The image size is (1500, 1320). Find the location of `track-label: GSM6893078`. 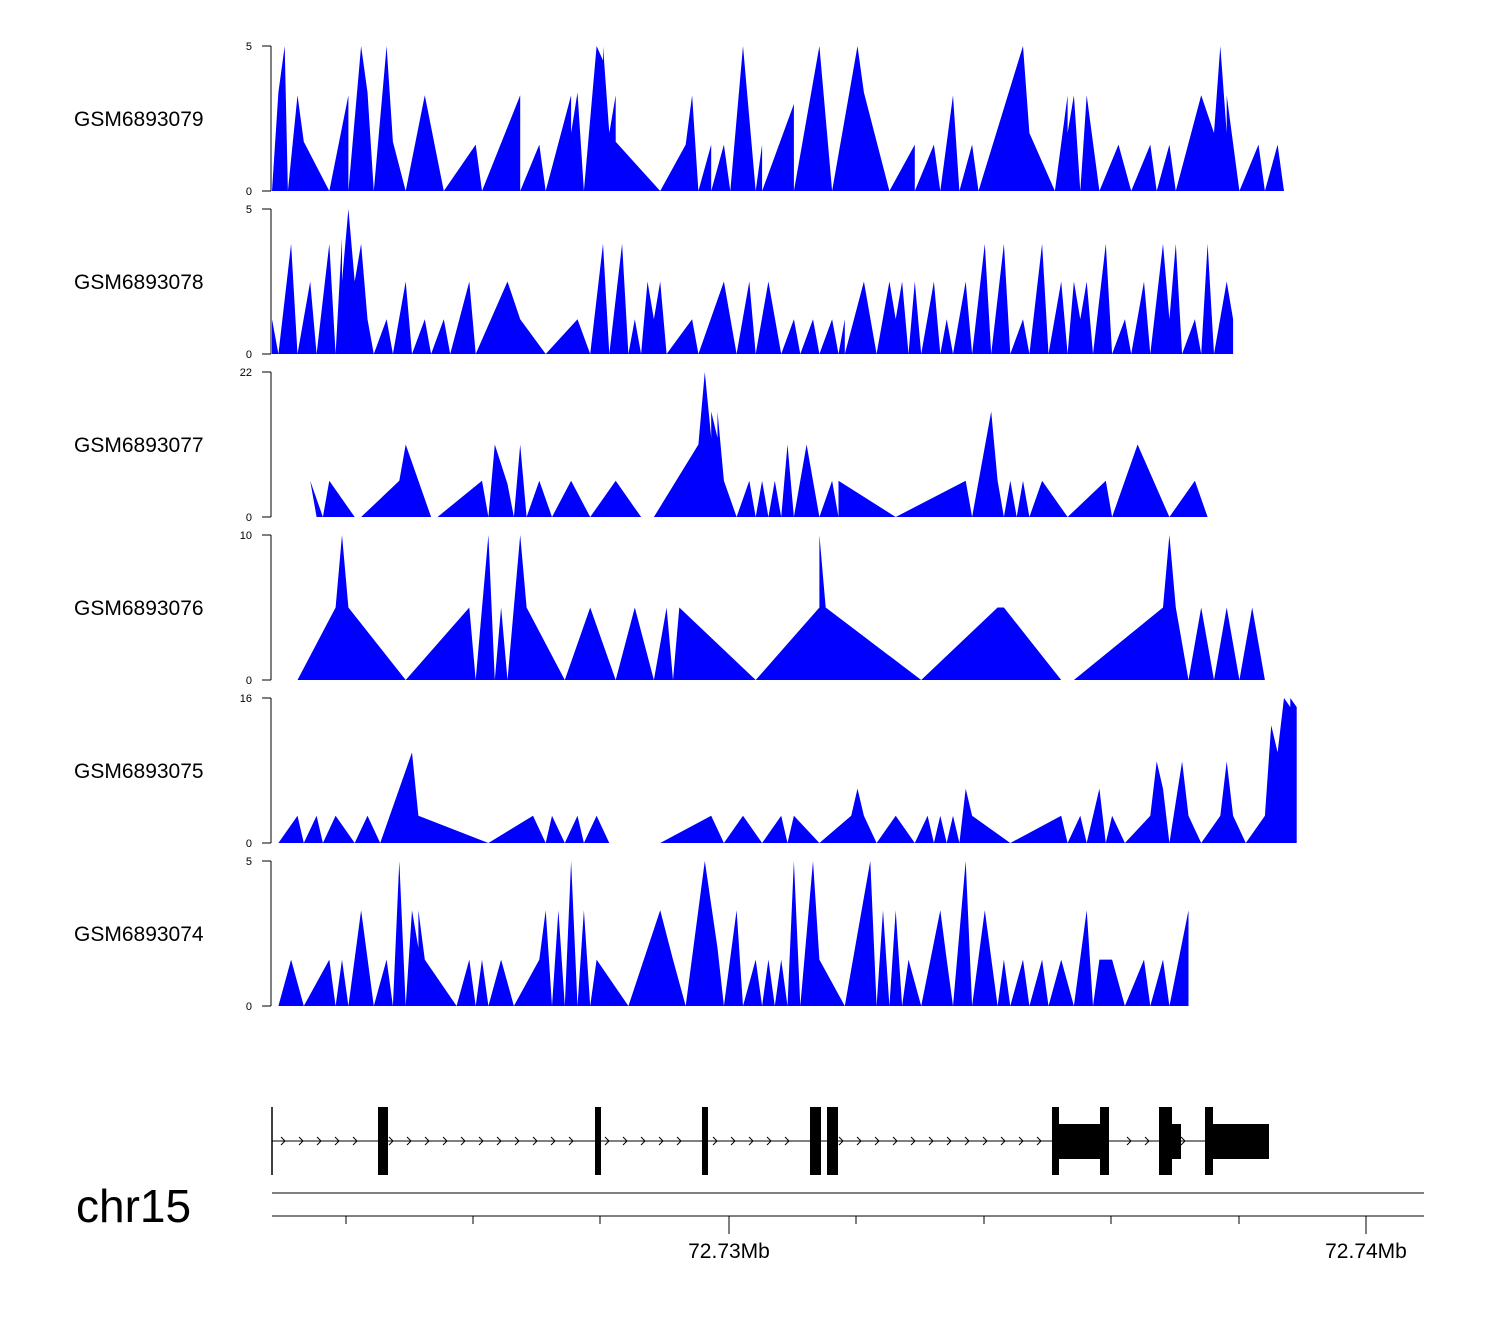

track-label: GSM6893078 is located at coordinates (139, 282).